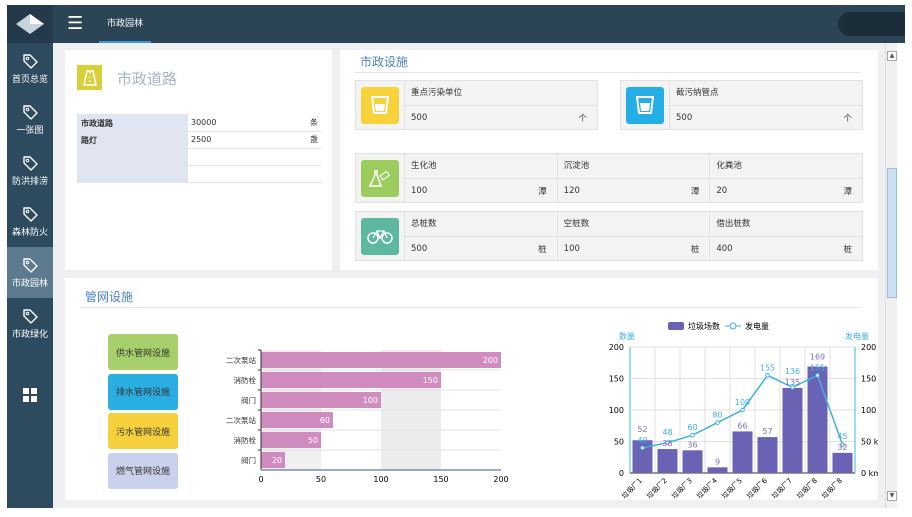  I want to click on bar-value-label: 52, so click(642, 429).